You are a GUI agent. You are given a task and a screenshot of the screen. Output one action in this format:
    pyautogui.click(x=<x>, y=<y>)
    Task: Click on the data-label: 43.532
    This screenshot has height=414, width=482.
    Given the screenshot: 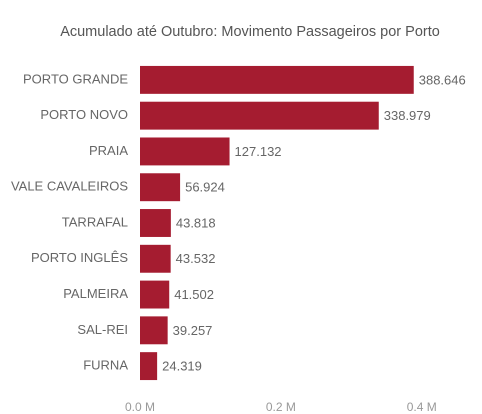 What is the action you would take?
    pyautogui.click(x=196, y=258)
    